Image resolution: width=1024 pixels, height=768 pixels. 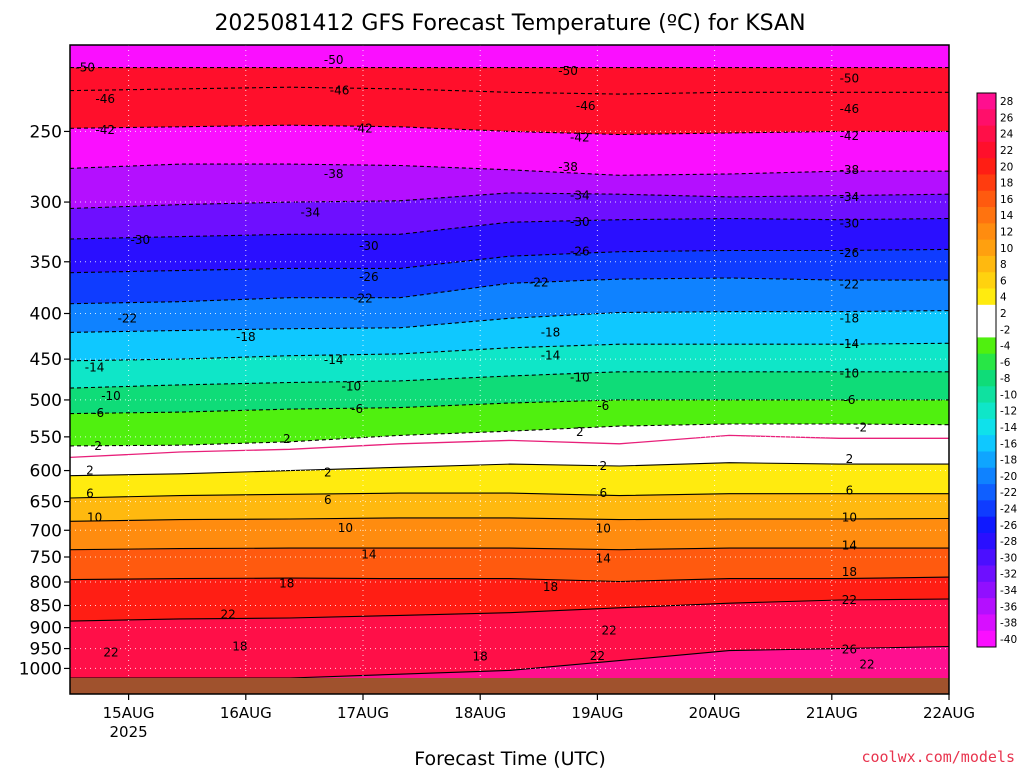 I want to click on x-tick-label: 21AUG, so click(x=832, y=713).